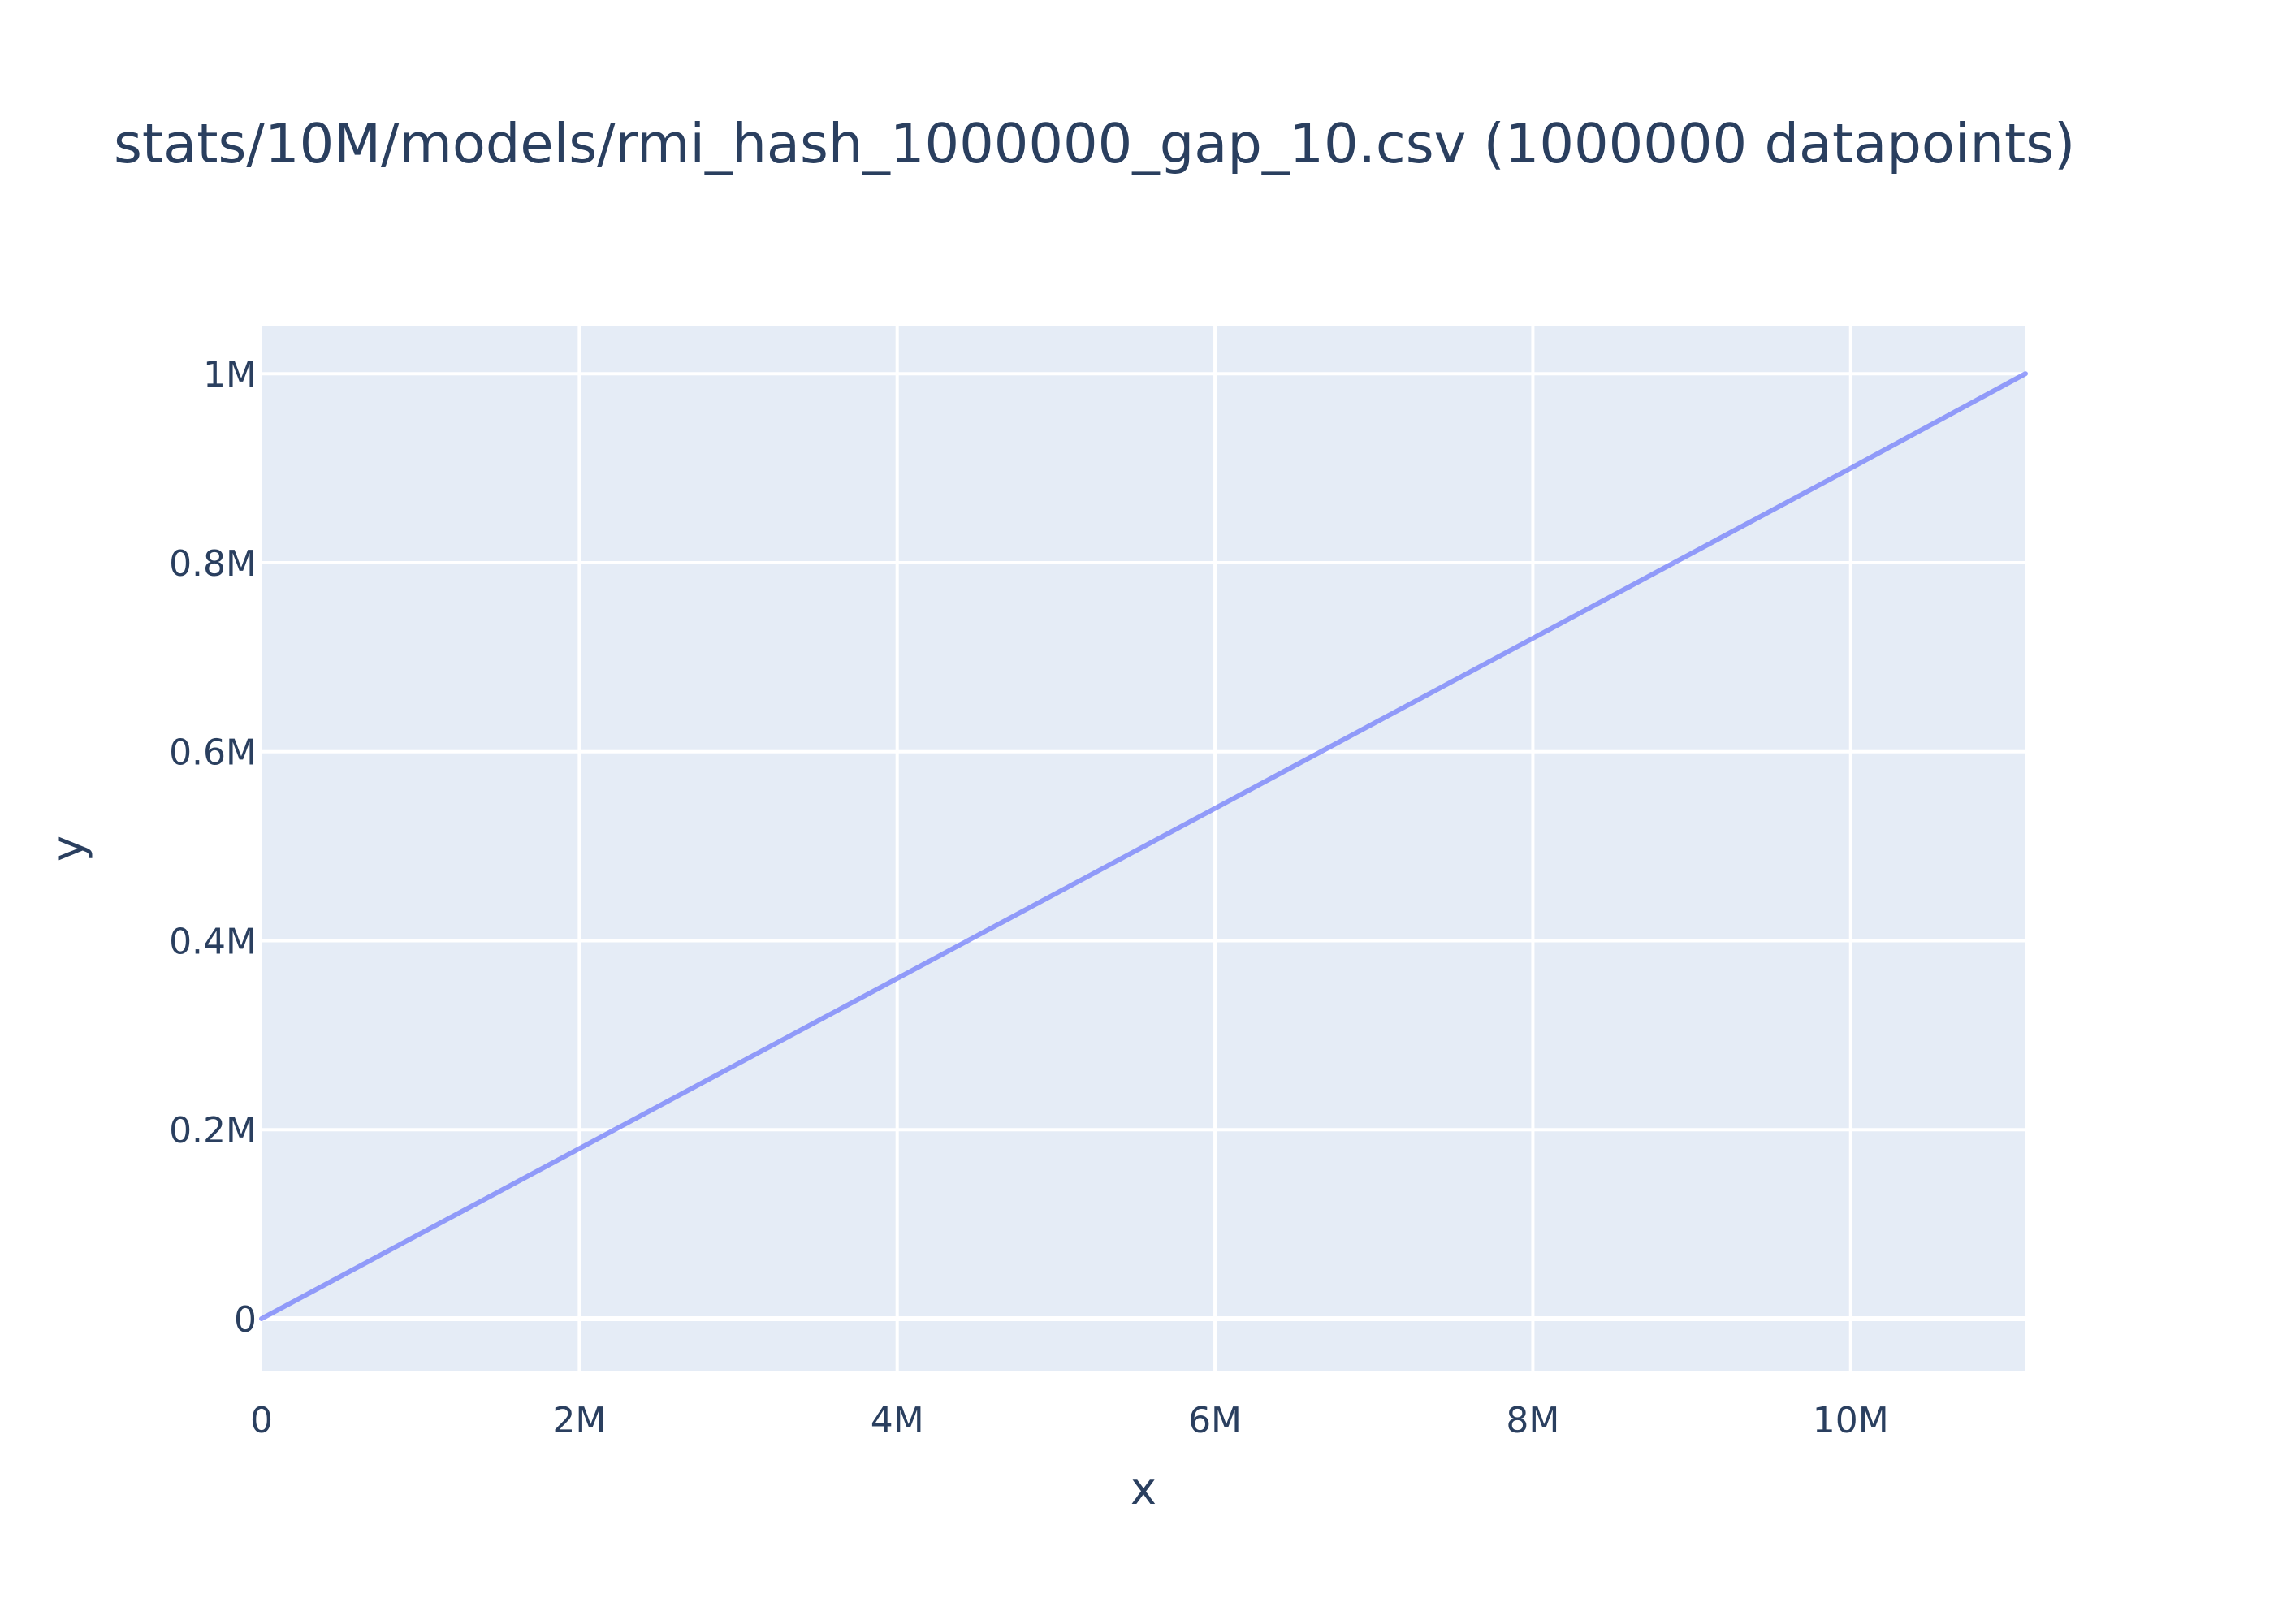 The image size is (2274, 1624). What do you see at coordinates (1851, 1421) in the screenshot?
I see `x-tick-label: 10M` at bounding box center [1851, 1421].